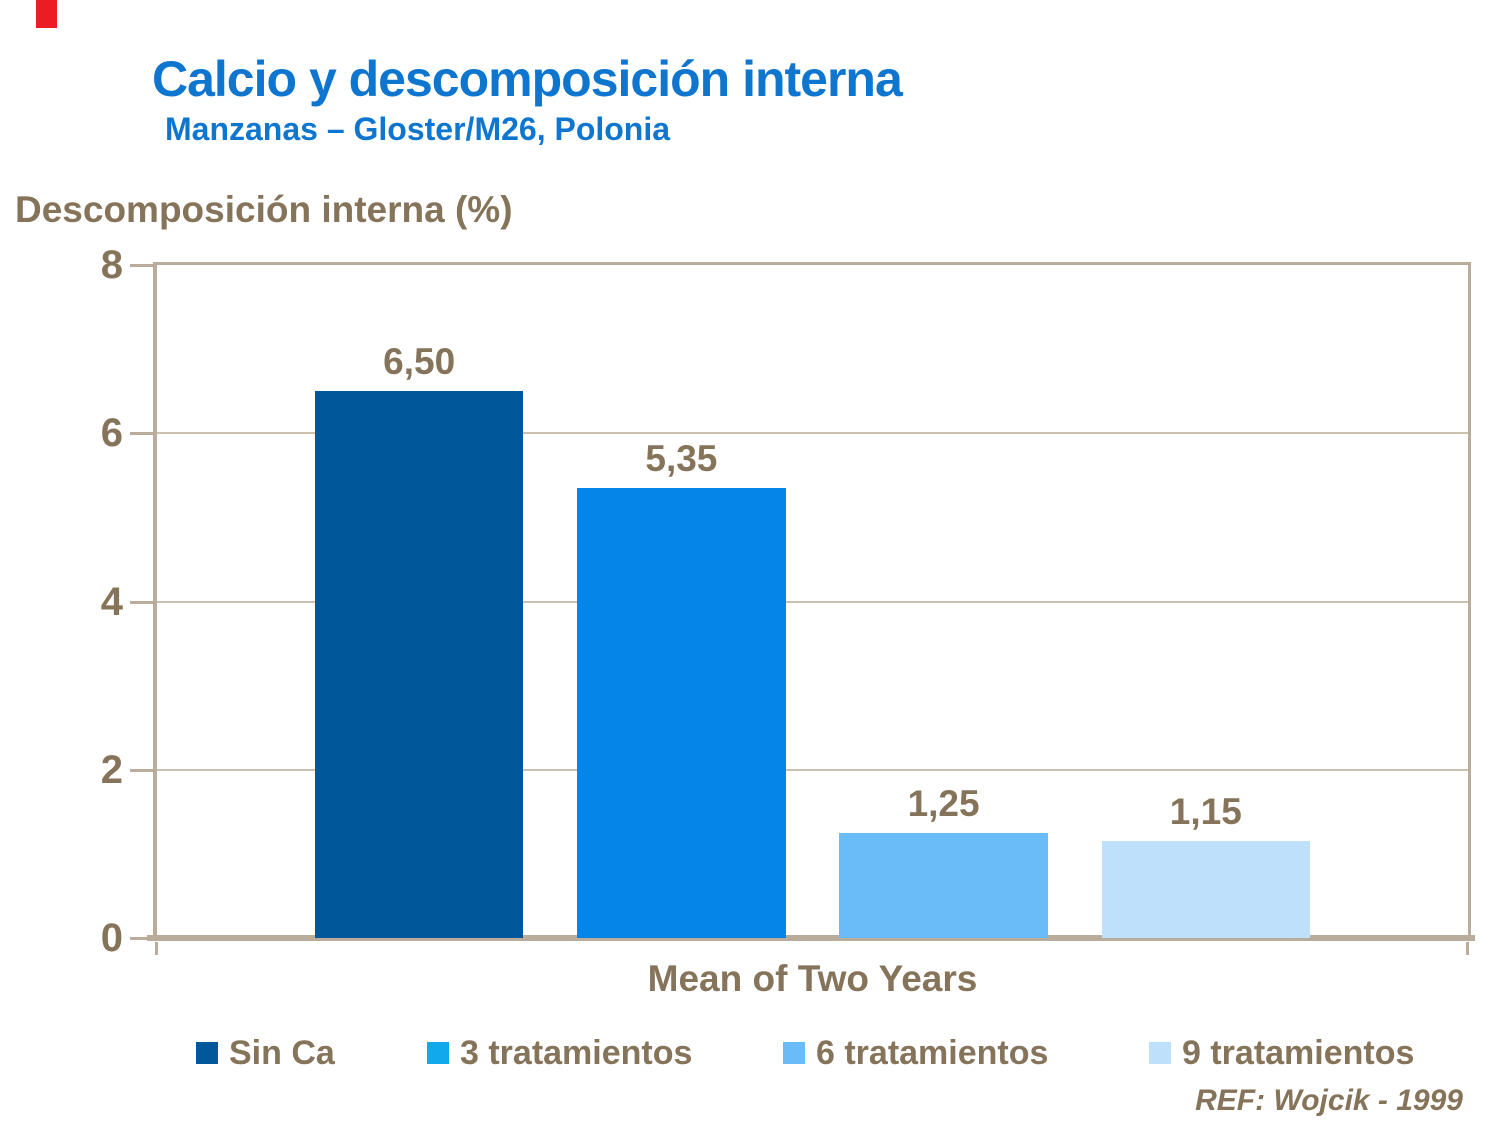  I want to click on legend-label-9-tratamientos: 9 tratamientos, so click(1298, 1053).